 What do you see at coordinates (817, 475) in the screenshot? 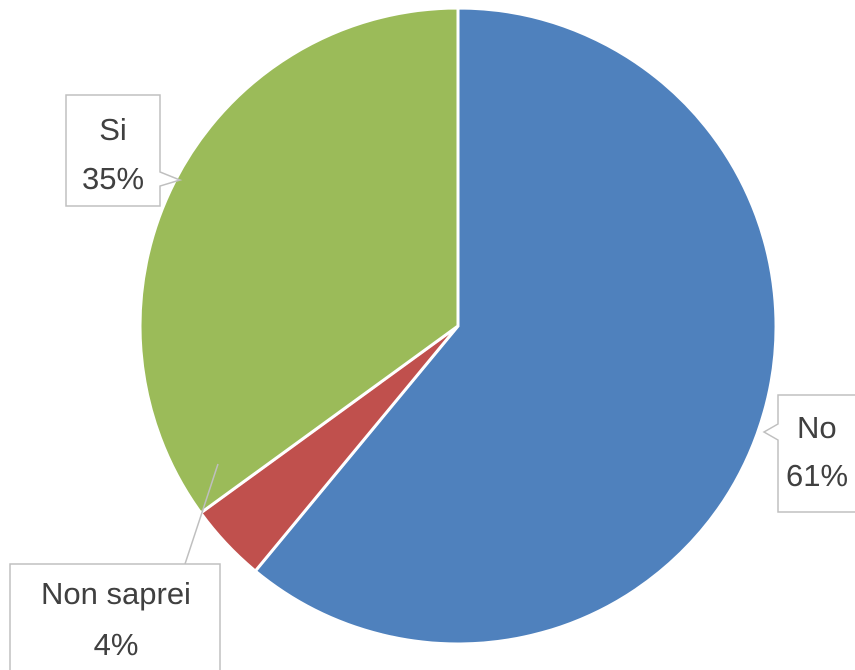
I see `slice-value-no: 61%` at bounding box center [817, 475].